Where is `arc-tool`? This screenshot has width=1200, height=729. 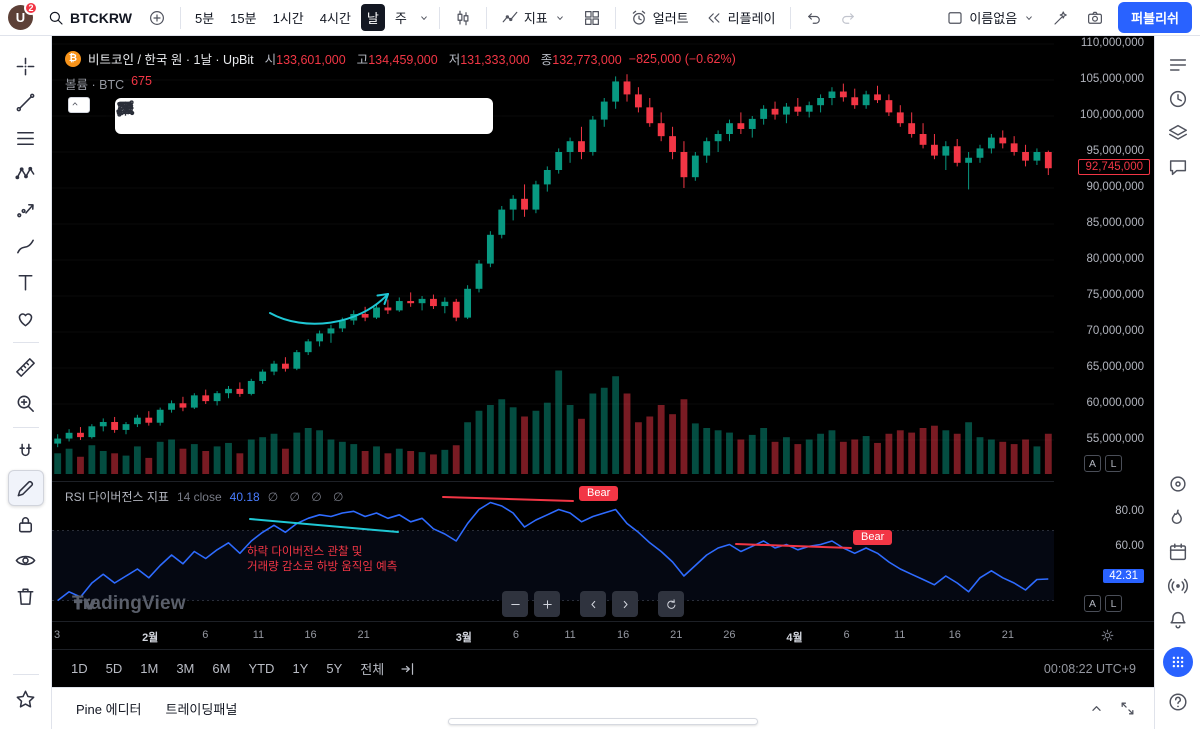
arc-tool is located at coordinates (270, 116).